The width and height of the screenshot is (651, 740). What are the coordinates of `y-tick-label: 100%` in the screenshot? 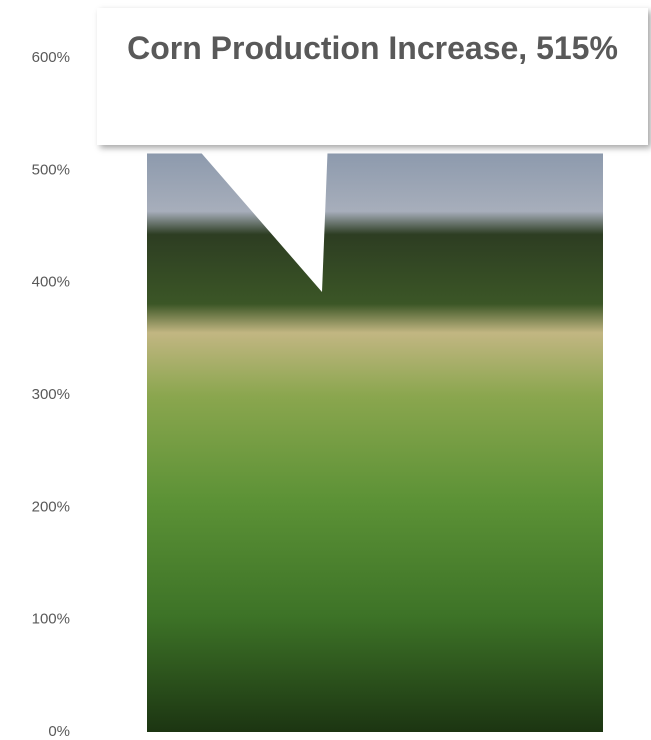 It's located at (51, 619).